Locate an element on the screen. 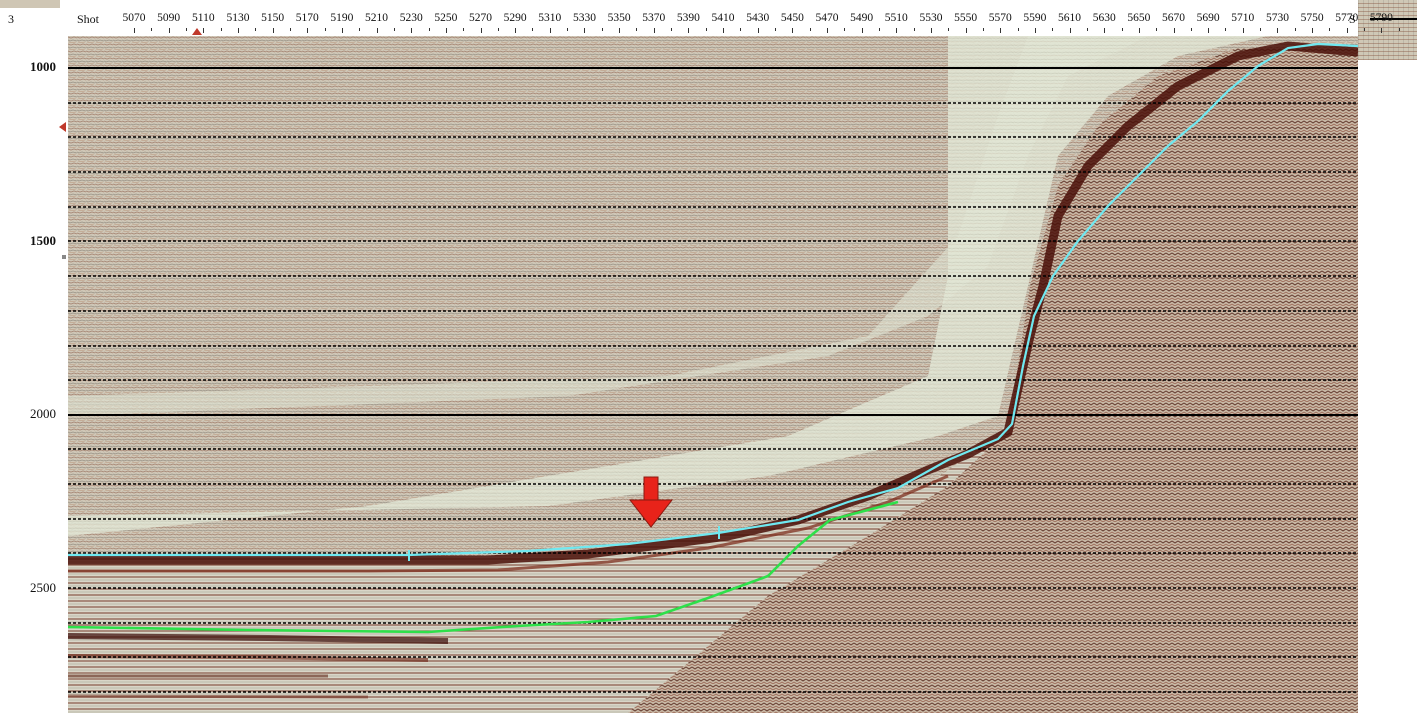  shot-tick-label: 5150 is located at coordinates (272, 18).